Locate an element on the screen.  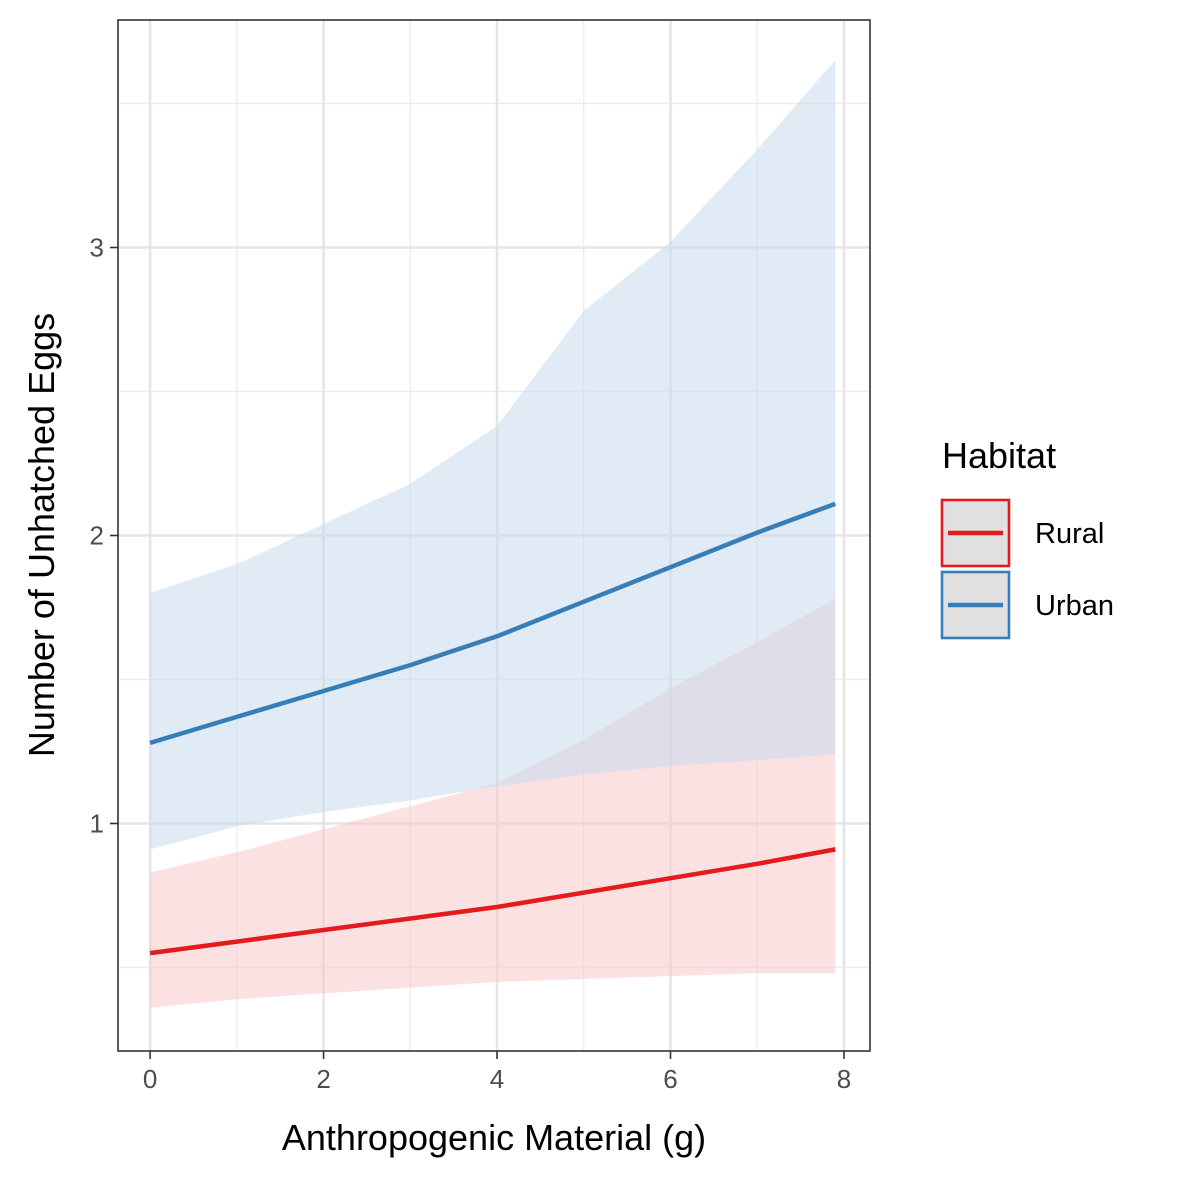
y-axis-ticks: 1 2 3 is located at coordinates (104, 535).